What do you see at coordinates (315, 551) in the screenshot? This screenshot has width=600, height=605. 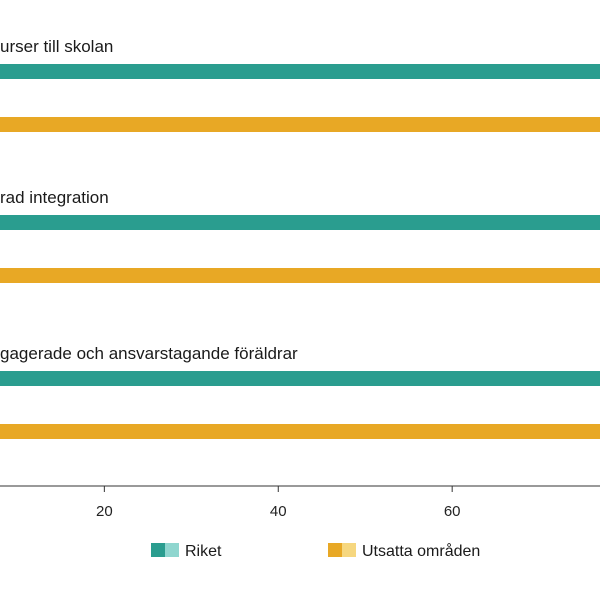 I see `legend: Riket Utsatta områden` at bounding box center [315, 551].